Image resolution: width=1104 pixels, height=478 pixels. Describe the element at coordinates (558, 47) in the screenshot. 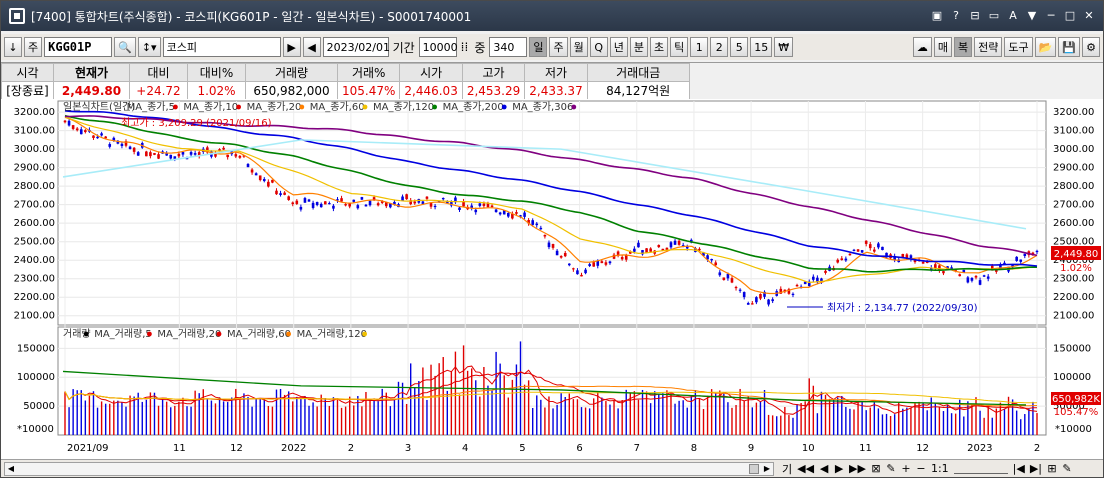

I see `period-weekly-button: 주` at that location.